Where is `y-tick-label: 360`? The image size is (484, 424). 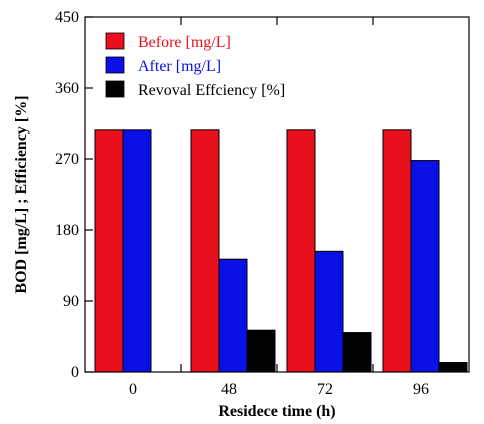
y-tick-label: 360 is located at coordinates (67, 88).